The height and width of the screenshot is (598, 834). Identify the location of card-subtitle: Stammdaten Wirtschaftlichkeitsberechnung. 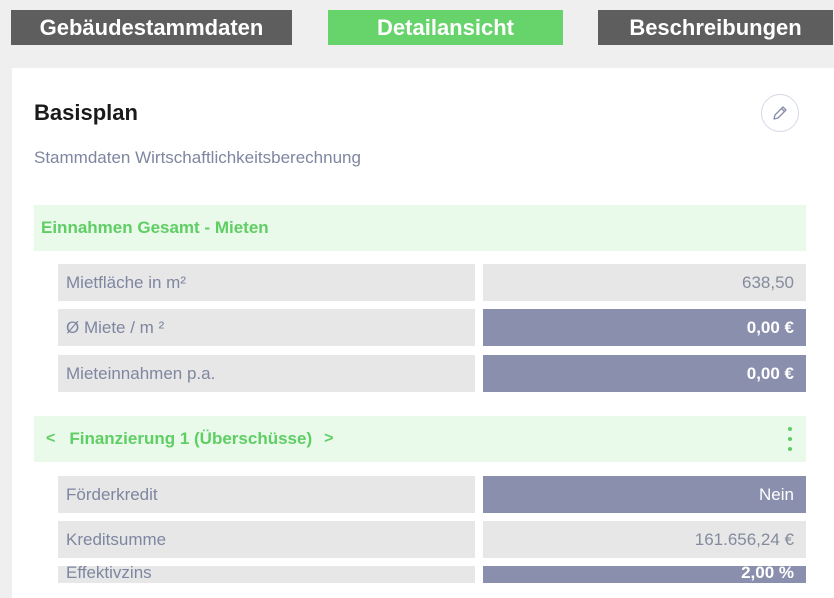
(197, 157).